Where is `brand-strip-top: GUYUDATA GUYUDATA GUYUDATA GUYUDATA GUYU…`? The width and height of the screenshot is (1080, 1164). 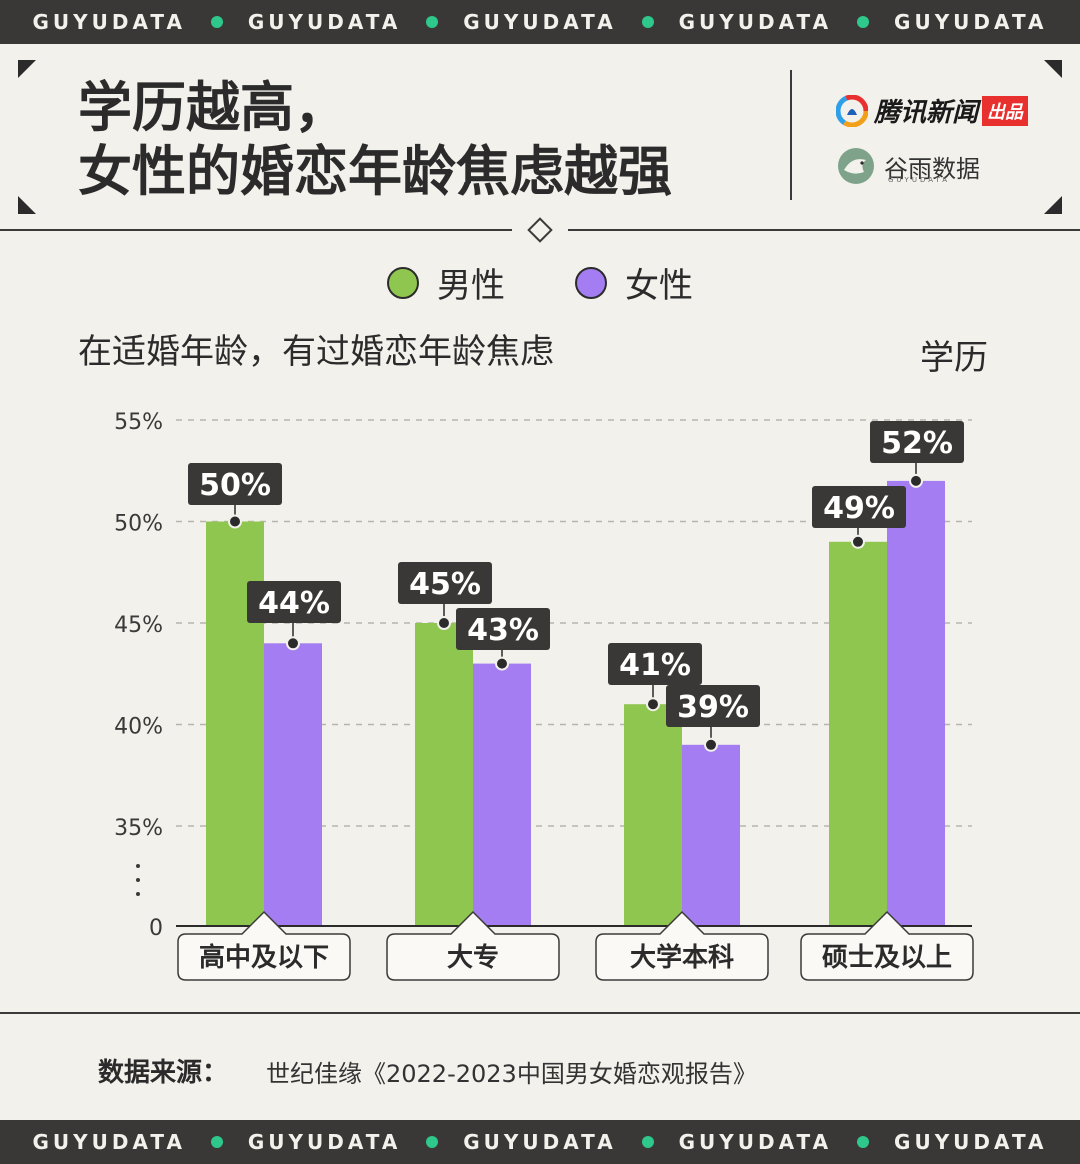
brand-strip-top: GUYUDATA GUYUDATA GUYUDATA GUYUDATA GUYU… is located at coordinates (540, 22).